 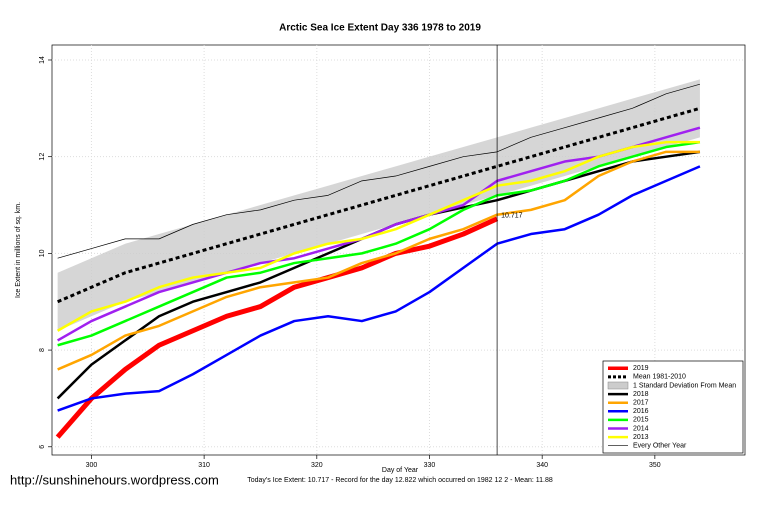 I want to click on legend-label: 2014, so click(x=641, y=428).